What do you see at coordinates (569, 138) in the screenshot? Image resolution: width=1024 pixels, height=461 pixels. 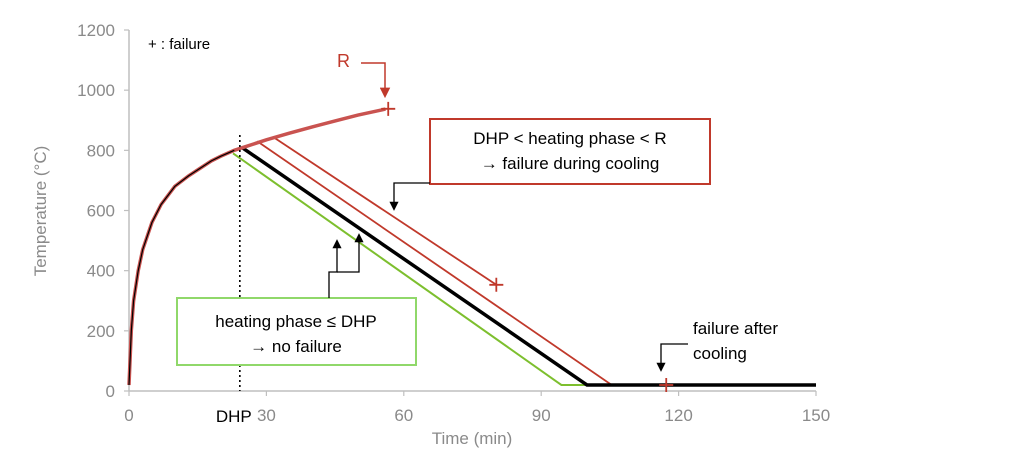 I see `cooling-box-line-1: DHP < heating phase < R` at bounding box center [569, 138].